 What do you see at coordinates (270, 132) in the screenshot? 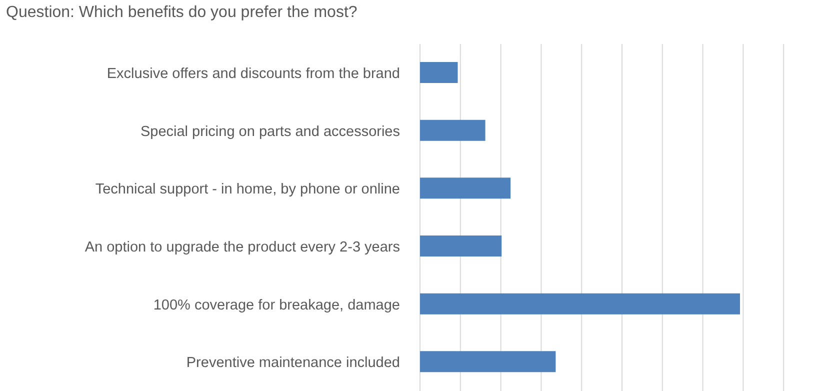
I see `y-tick-label: Special pricing on parts and accessories` at bounding box center [270, 132].